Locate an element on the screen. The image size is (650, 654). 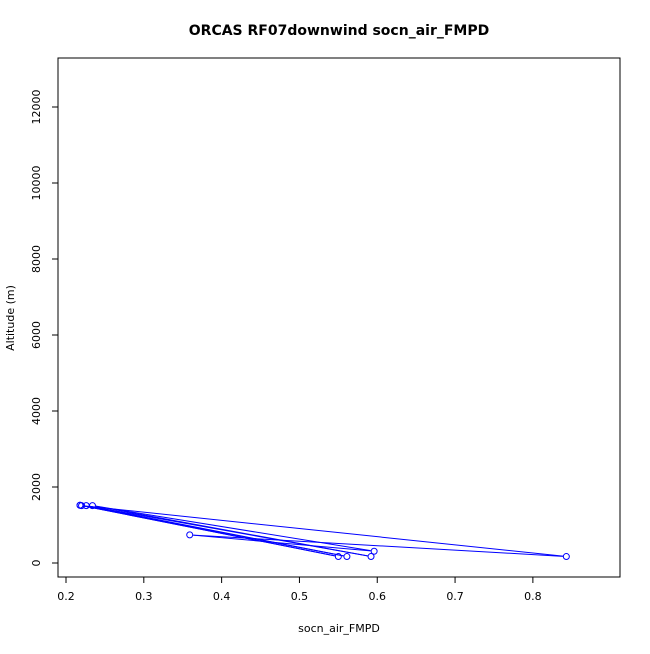
x-tick-label: 0.8 is located at coordinates (533, 596).